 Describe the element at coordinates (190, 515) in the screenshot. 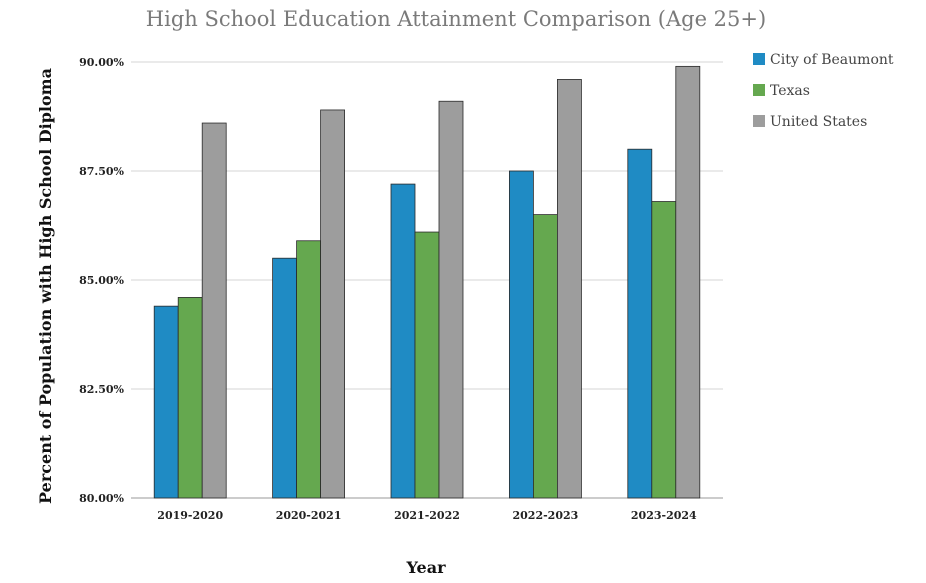

I see `x-tick-label: 2019-2020` at that location.